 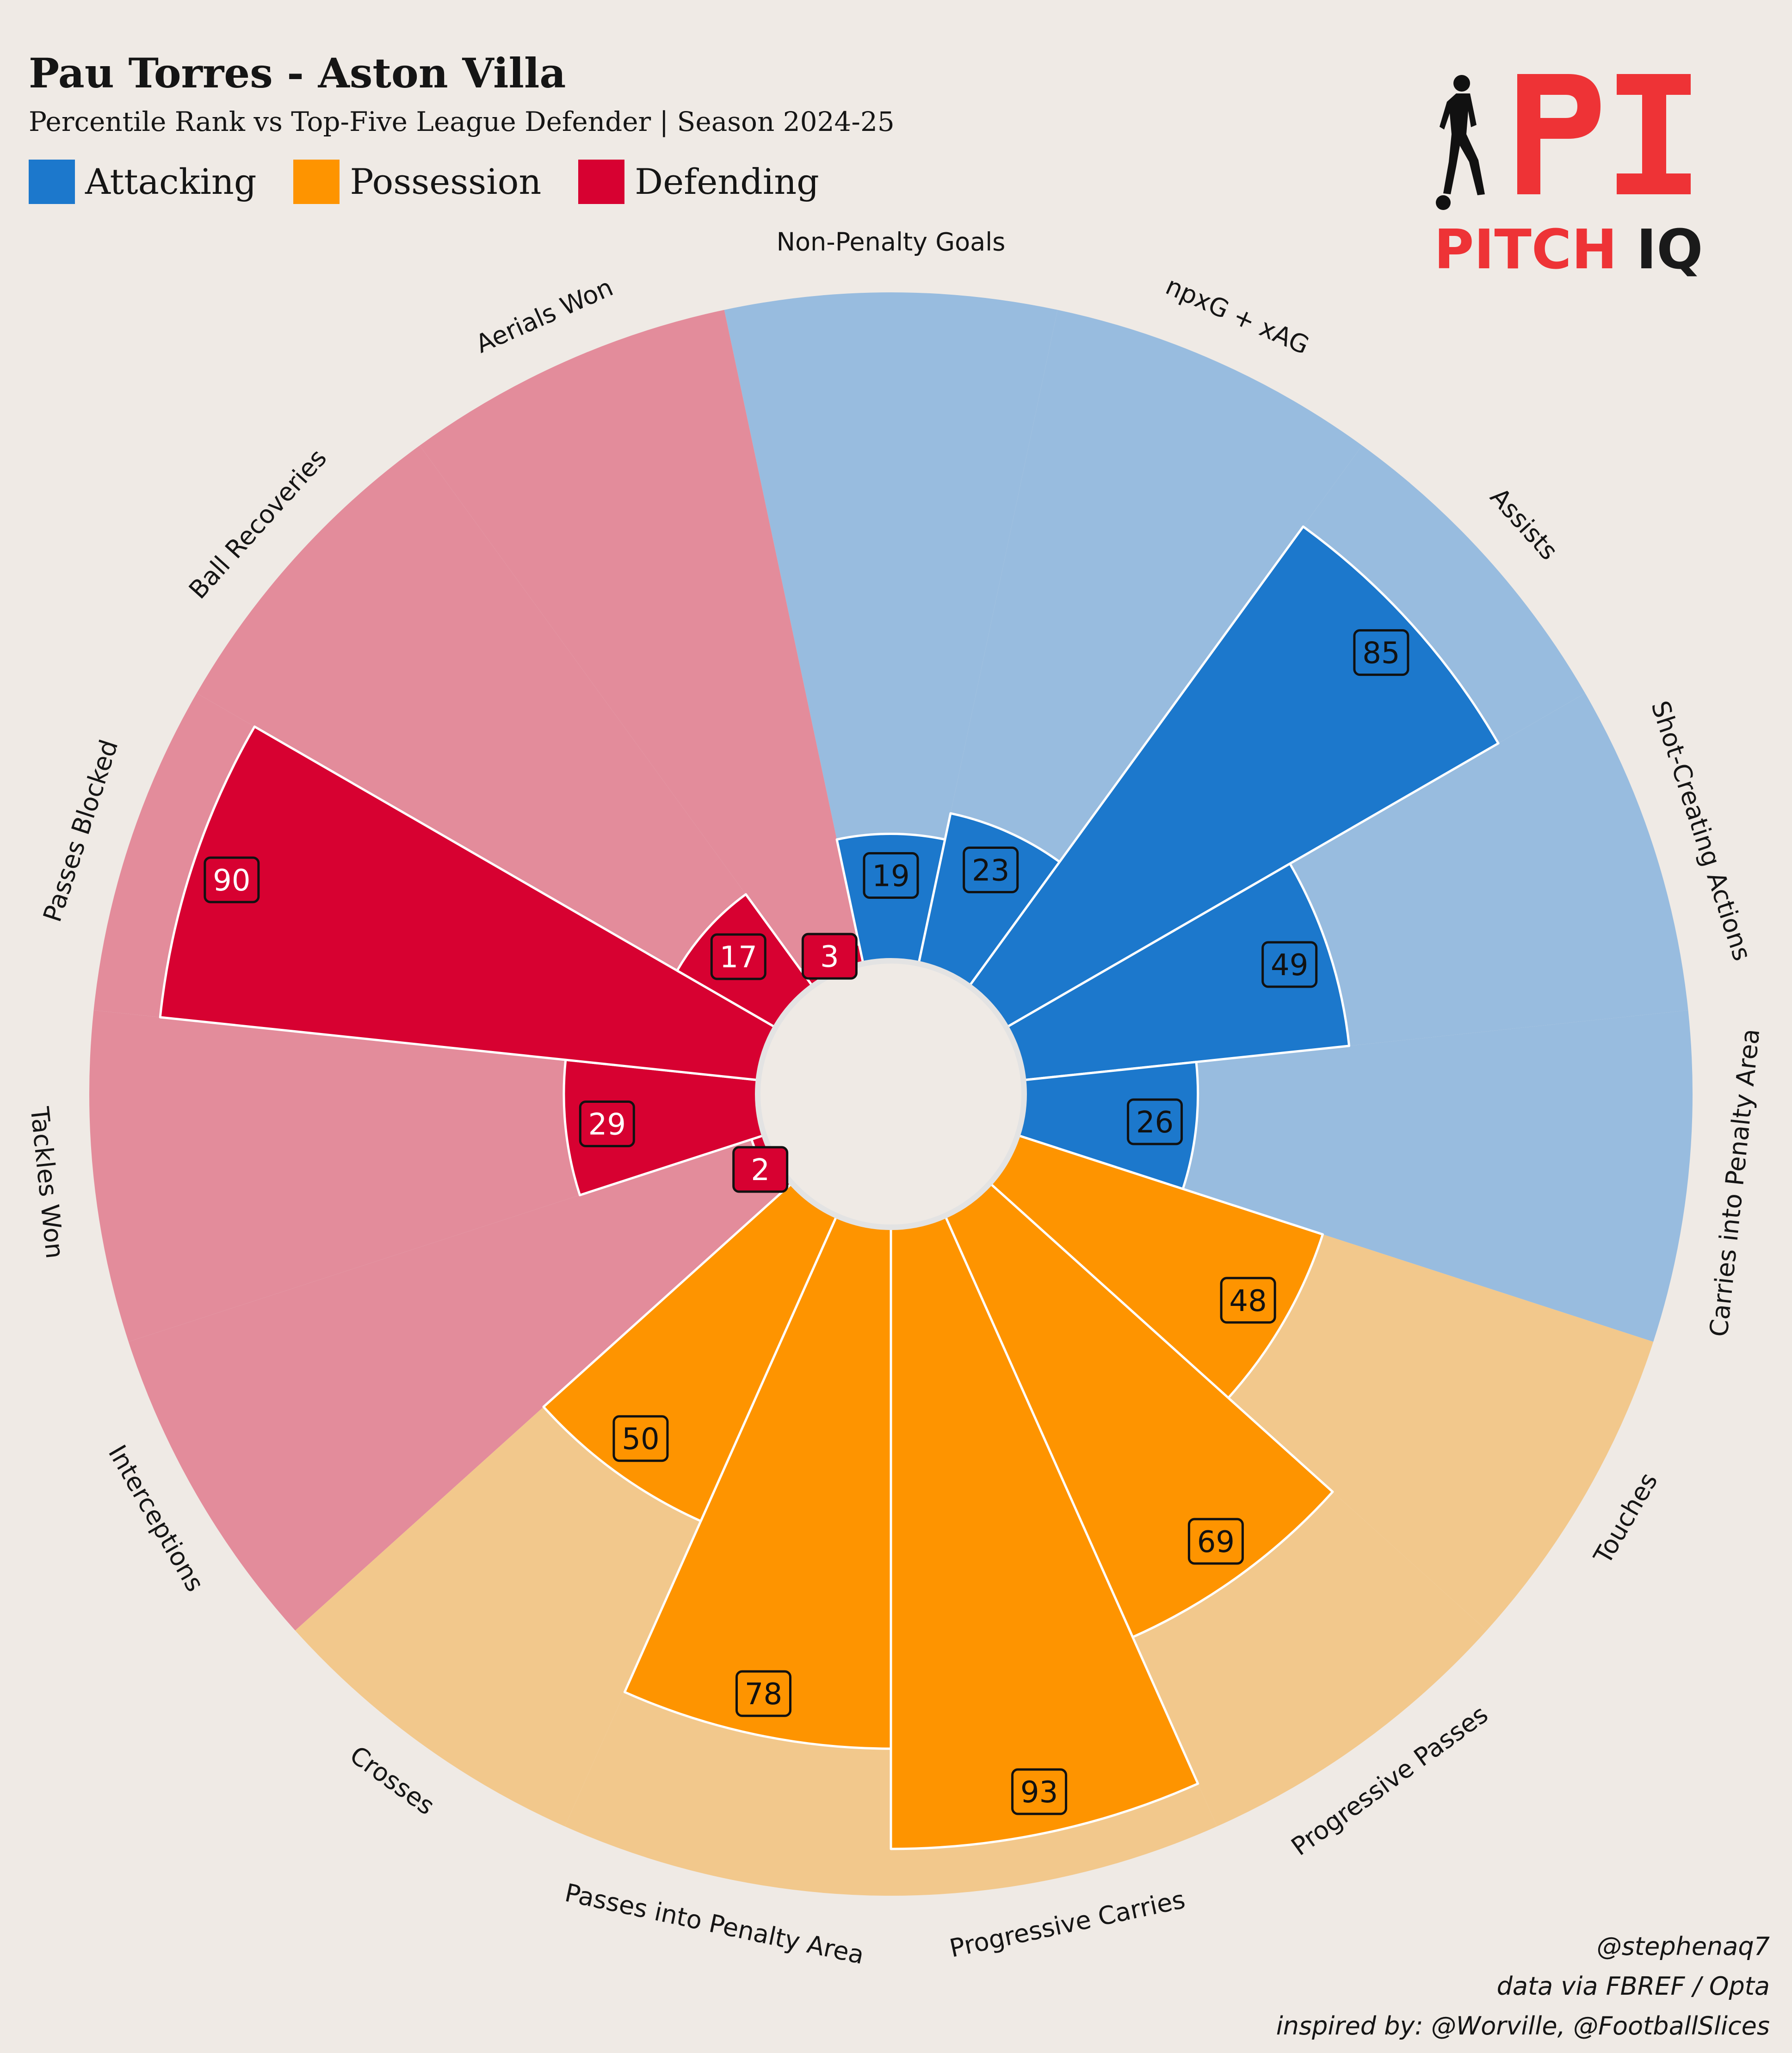 I want to click on credit-inspiration: inspired by: @Worville, @FootballSlices, so click(x=1523, y=2026).